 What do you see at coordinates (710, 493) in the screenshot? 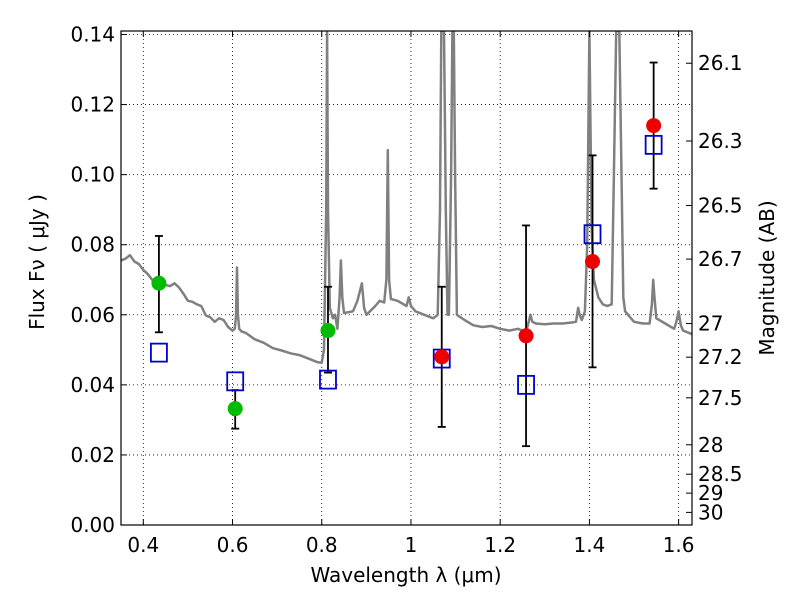
I see `mag-tick-label: 29` at bounding box center [710, 493].